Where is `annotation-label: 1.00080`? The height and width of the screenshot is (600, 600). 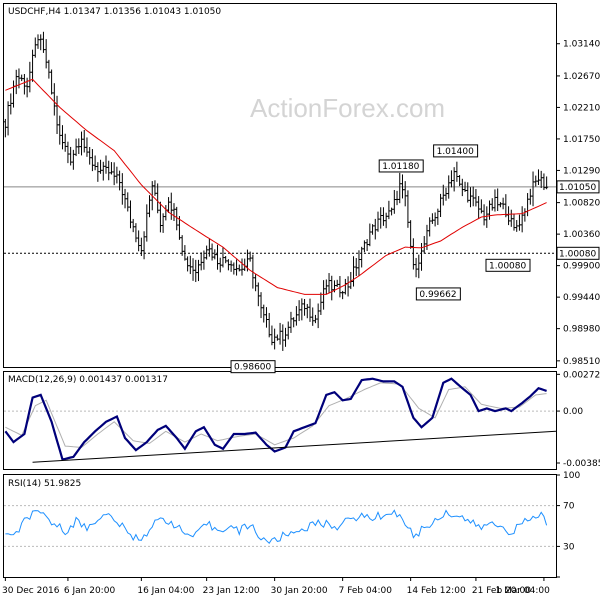
annotation-label: 1.00080 is located at coordinates (507, 266).